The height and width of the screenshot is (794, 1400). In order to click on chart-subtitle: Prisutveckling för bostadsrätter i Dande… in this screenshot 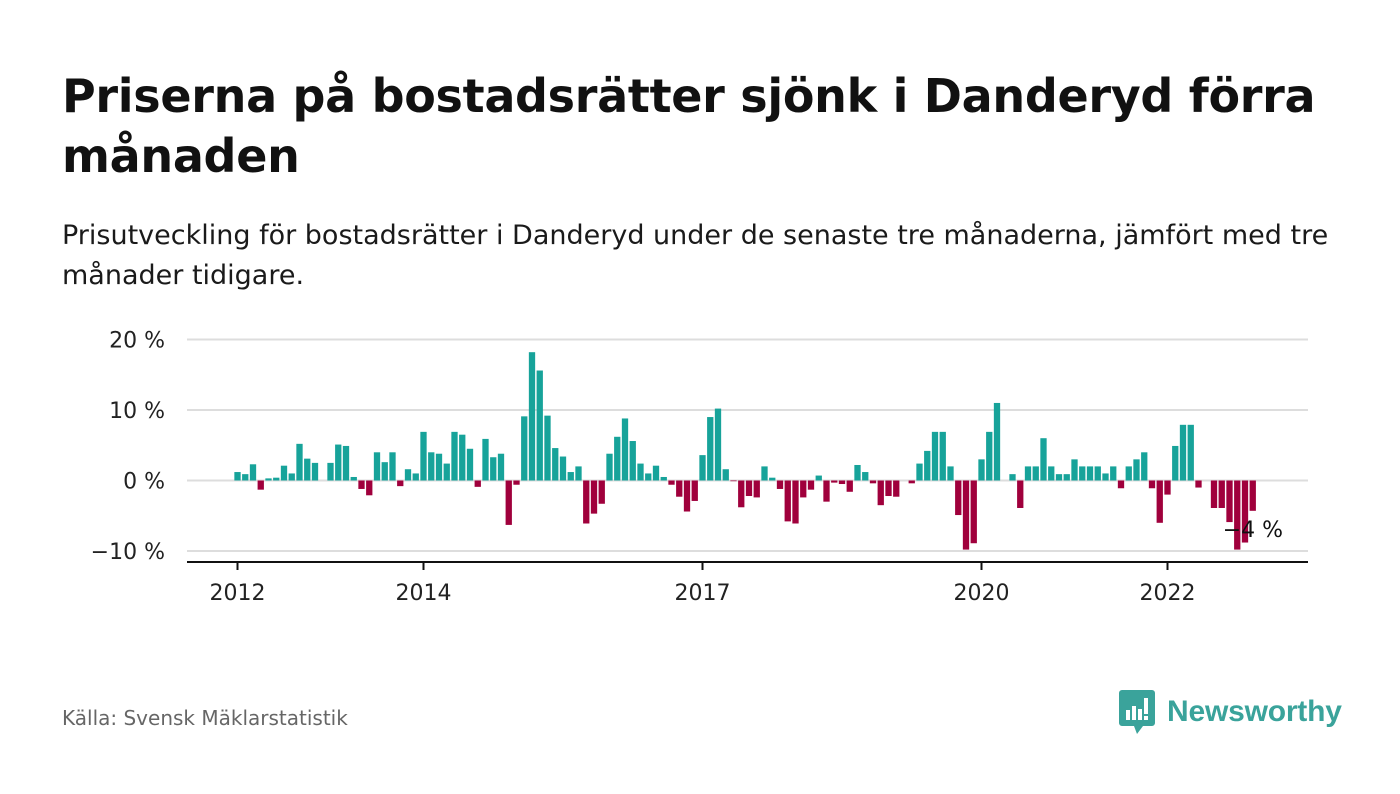, I will do `click(695, 255)`.